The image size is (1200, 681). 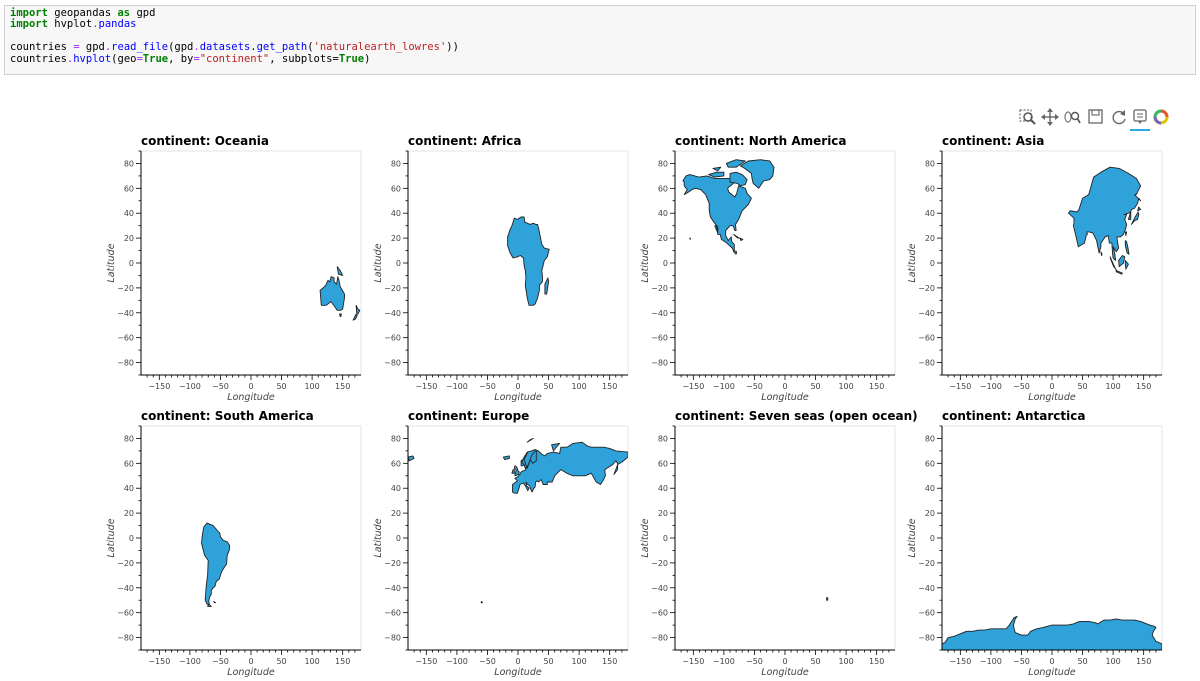 I want to click on box-zoom-tool, so click(x=1027, y=117).